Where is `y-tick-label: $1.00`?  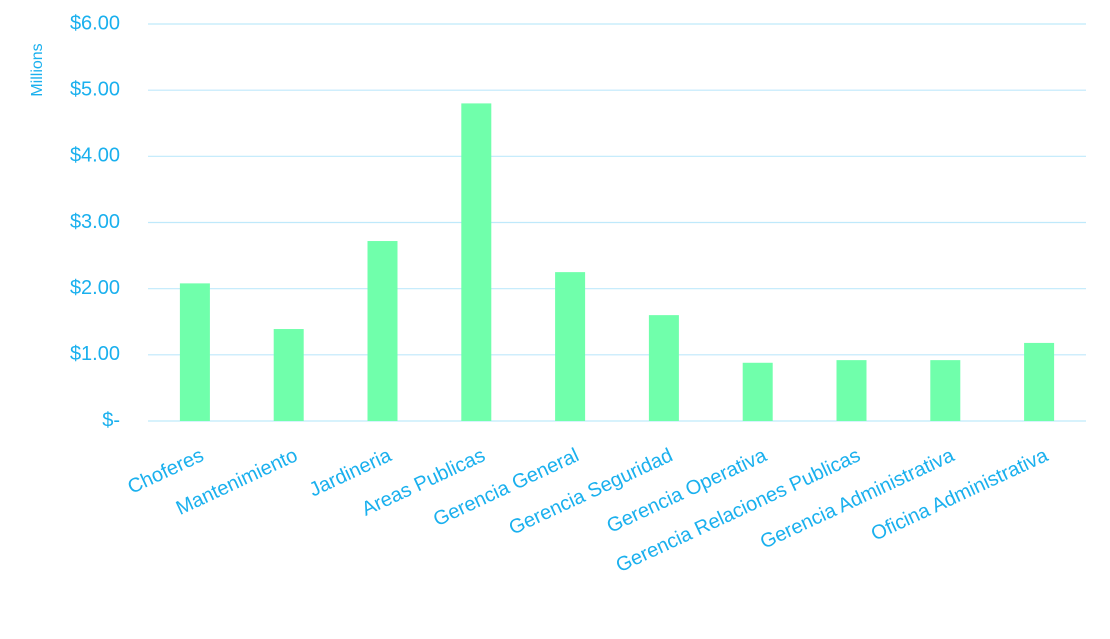 y-tick-label: $1.00 is located at coordinates (95, 354).